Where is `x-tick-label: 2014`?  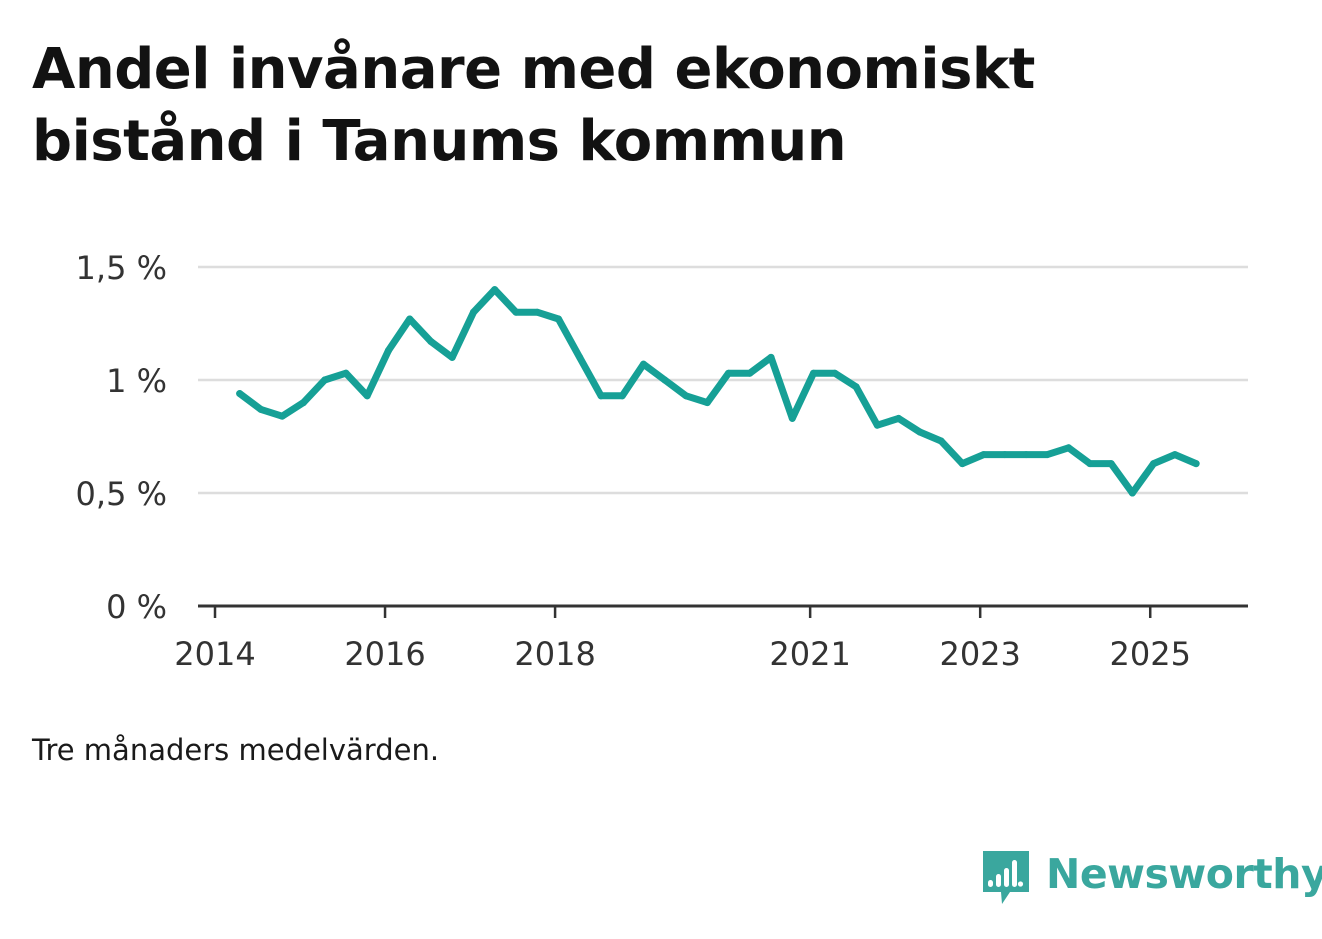
x-tick-label: 2014 is located at coordinates (214, 654).